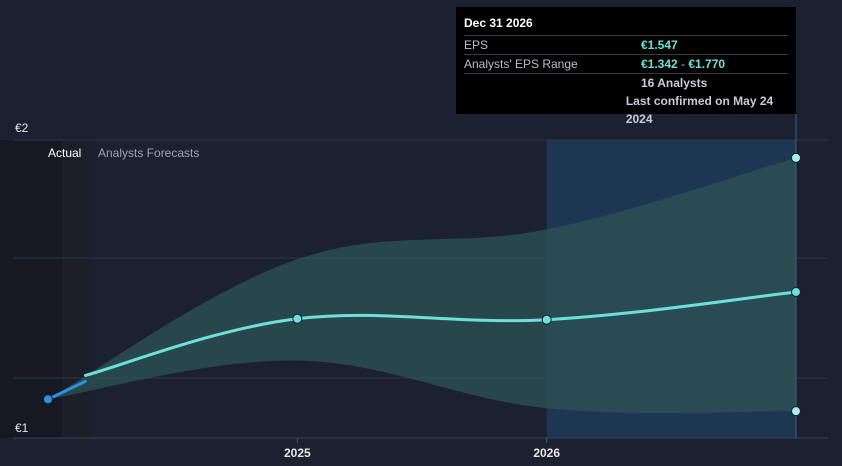 Image resolution: width=842 pixels, height=466 pixels. What do you see at coordinates (22, 428) in the screenshot?
I see `y-axis-label-bottom: €1` at bounding box center [22, 428].